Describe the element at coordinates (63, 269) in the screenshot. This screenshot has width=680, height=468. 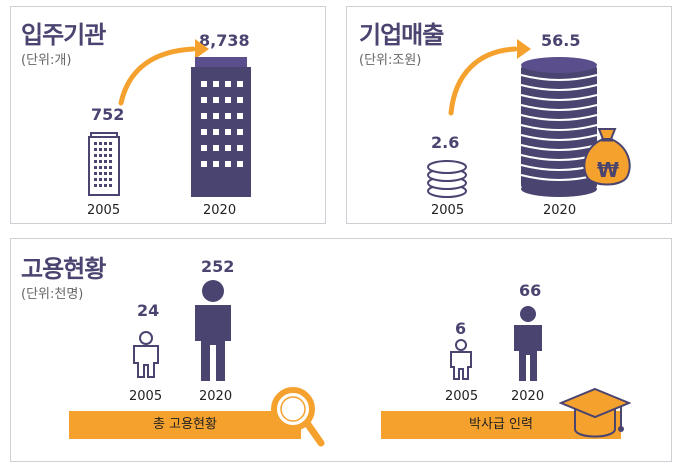
I see `employment-title: 고용현황` at that location.